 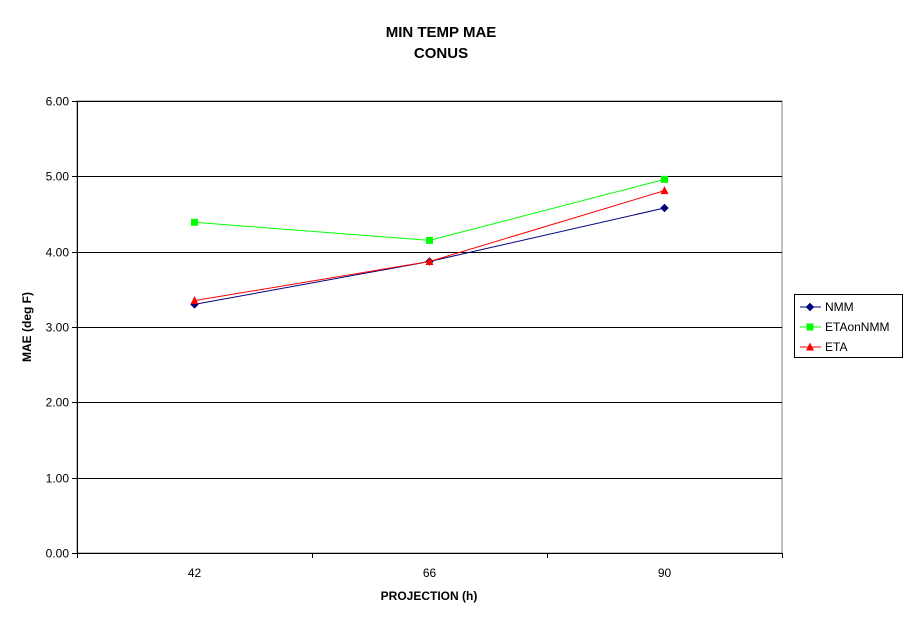 I want to click on legend-item-nmm: NMM, so click(x=827, y=307).